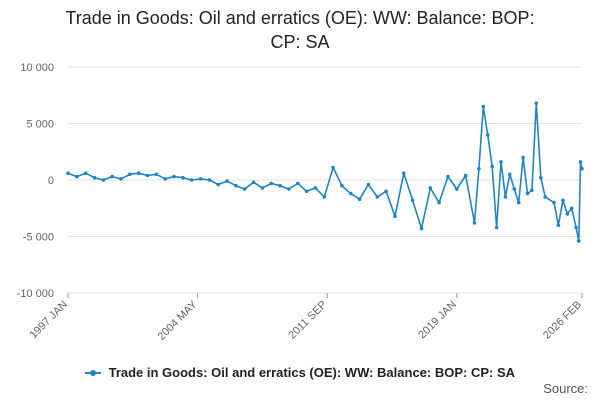 The image size is (600, 400). What do you see at coordinates (51, 181) in the screenshot?
I see `y-tick-label: 0` at bounding box center [51, 181].